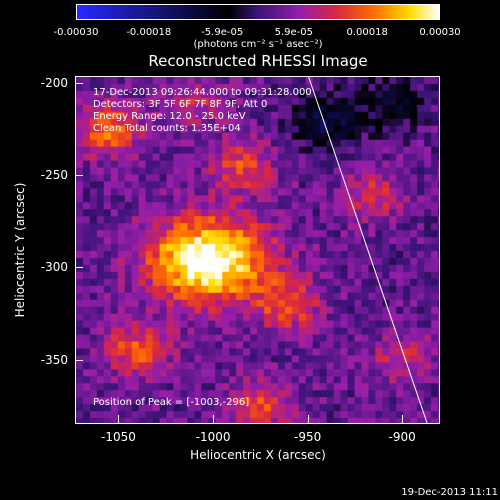  What do you see at coordinates (76, 32) in the screenshot?
I see `colorbar-tick-label: -0.00030` at bounding box center [76, 32].